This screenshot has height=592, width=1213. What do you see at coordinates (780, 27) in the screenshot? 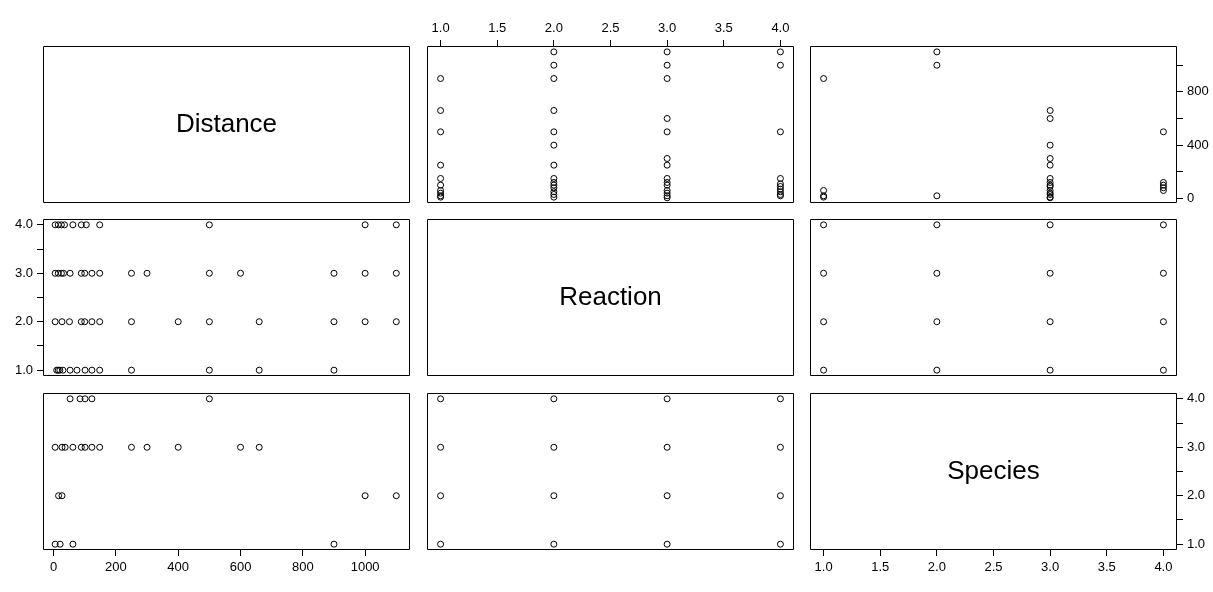
I see `x-tick-label: 4.0` at bounding box center [780, 27].